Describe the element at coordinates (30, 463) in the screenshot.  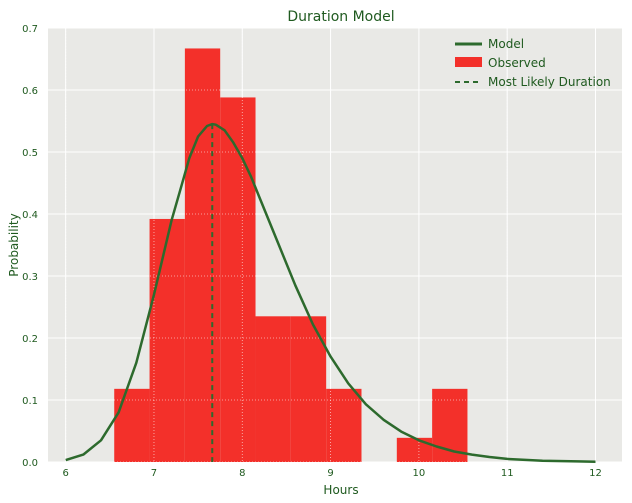
I see `y-tick-label: 0.0` at that location.